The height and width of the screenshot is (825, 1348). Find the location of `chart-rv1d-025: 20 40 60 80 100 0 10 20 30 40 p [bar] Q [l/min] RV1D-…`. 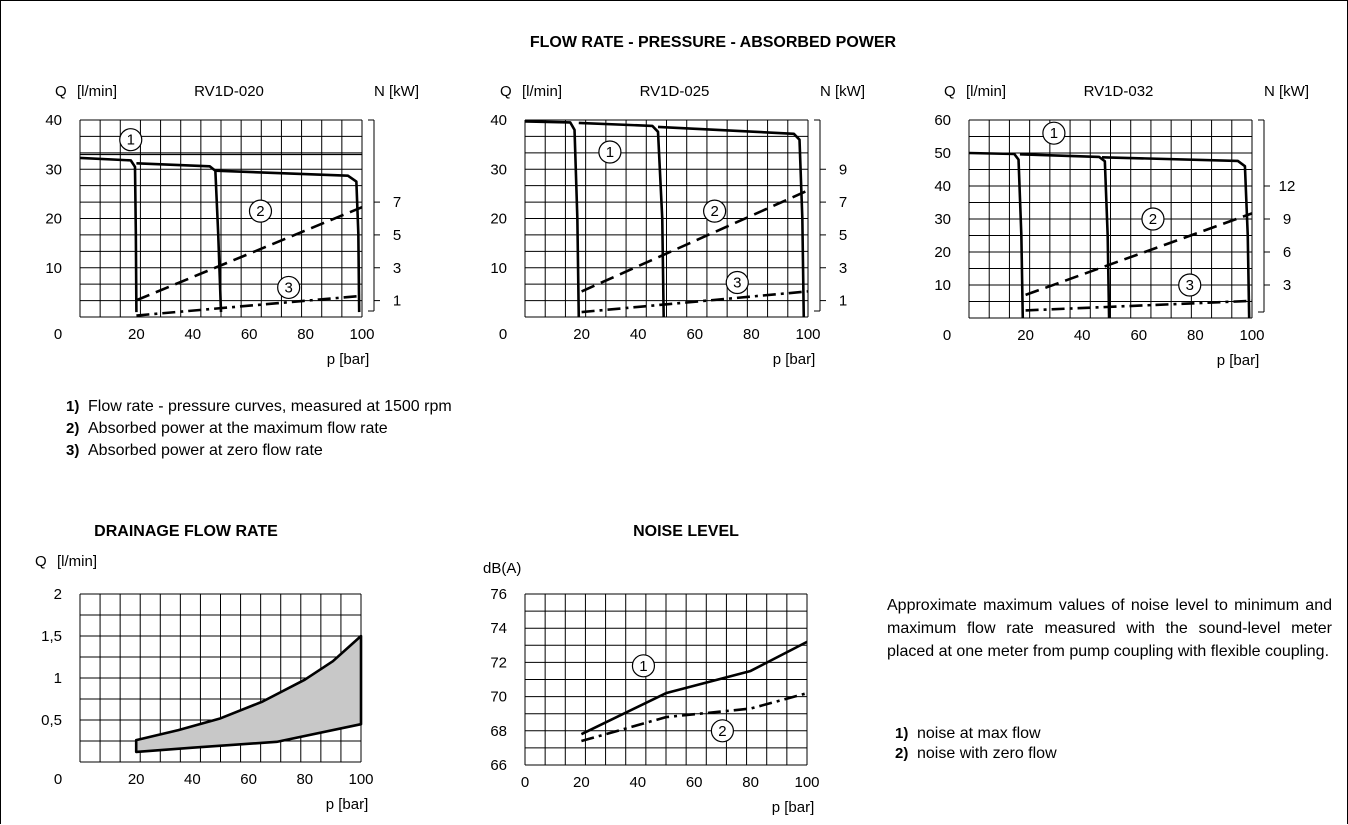

chart-rv1d-025: 20 40 60 80 100 0 10 20 30 40 p [bar] Q [l/min] RV1D-… is located at coordinates (677, 225).